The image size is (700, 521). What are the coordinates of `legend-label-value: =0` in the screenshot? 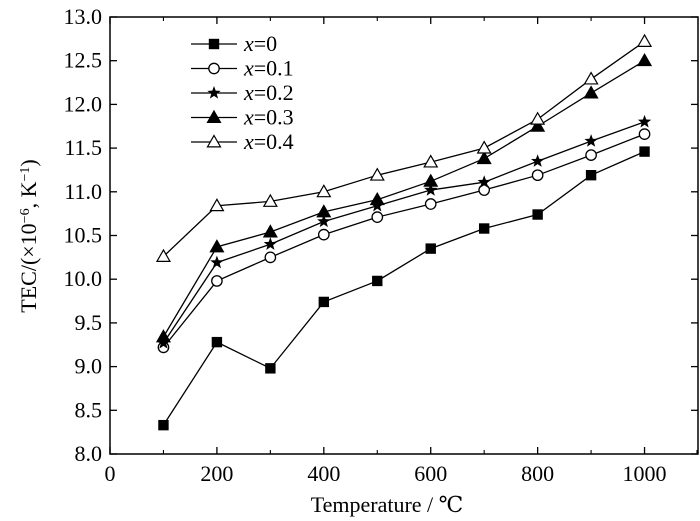 It's located at (265, 43).